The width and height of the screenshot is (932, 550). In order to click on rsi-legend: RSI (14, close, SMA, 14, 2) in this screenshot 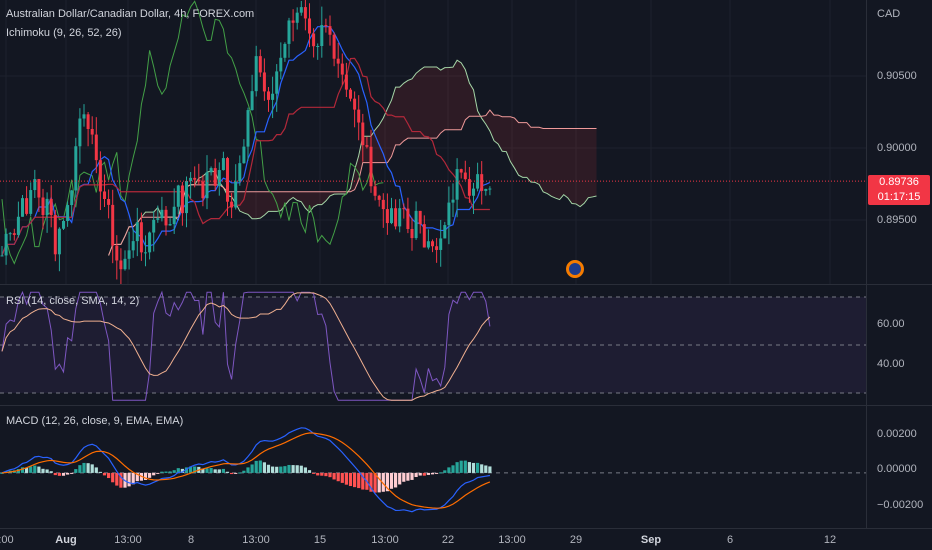, I will do `click(73, 301)`.